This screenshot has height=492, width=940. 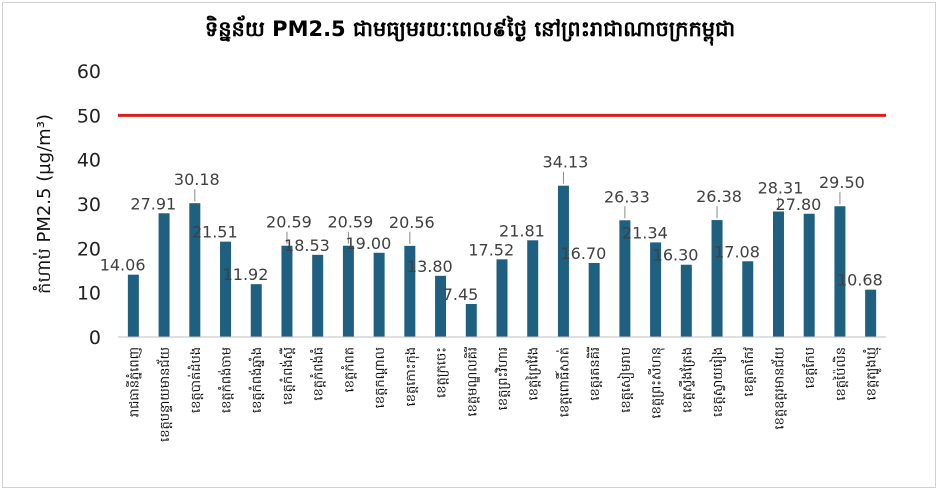 I want to click on value-label: 17.52, so click(x=491, y=249).